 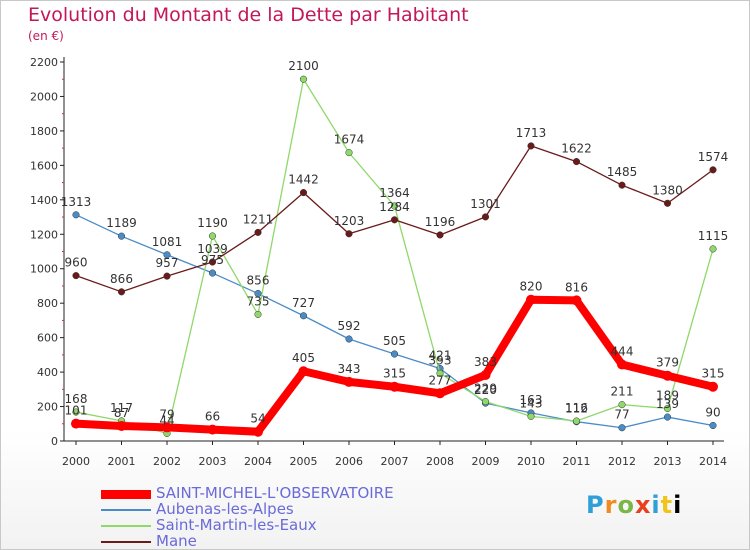 I want to click on data-label: 211, so click(x=622, y=392).